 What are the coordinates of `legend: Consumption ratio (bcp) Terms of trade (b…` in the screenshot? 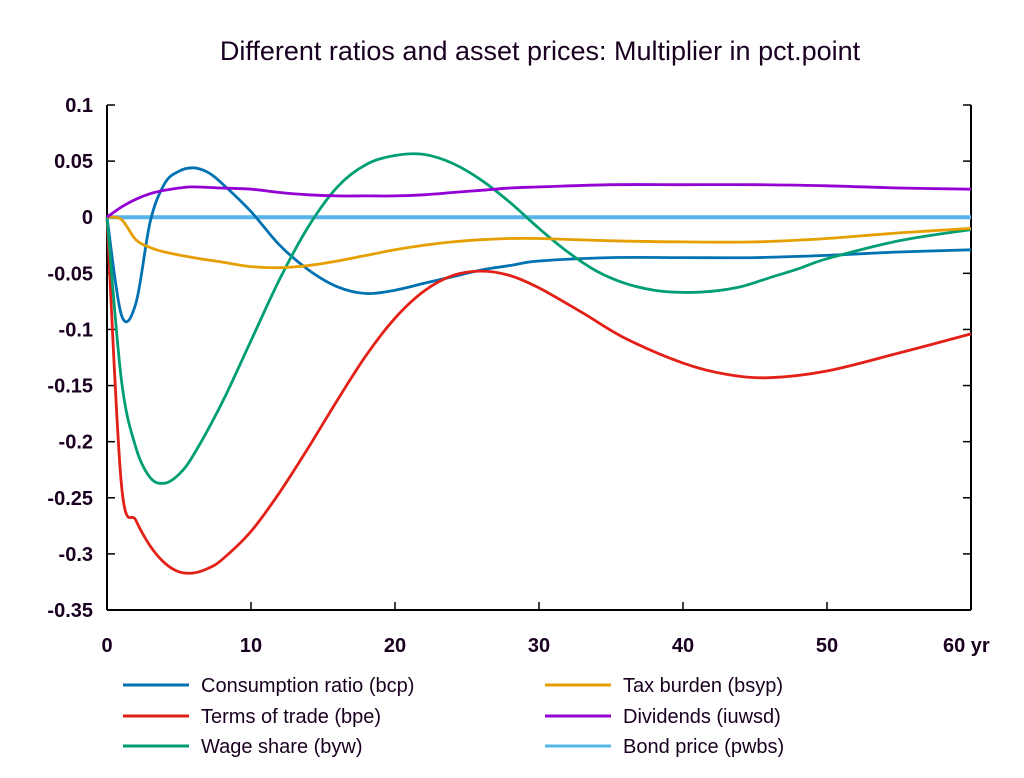 It's located at (453, 716).